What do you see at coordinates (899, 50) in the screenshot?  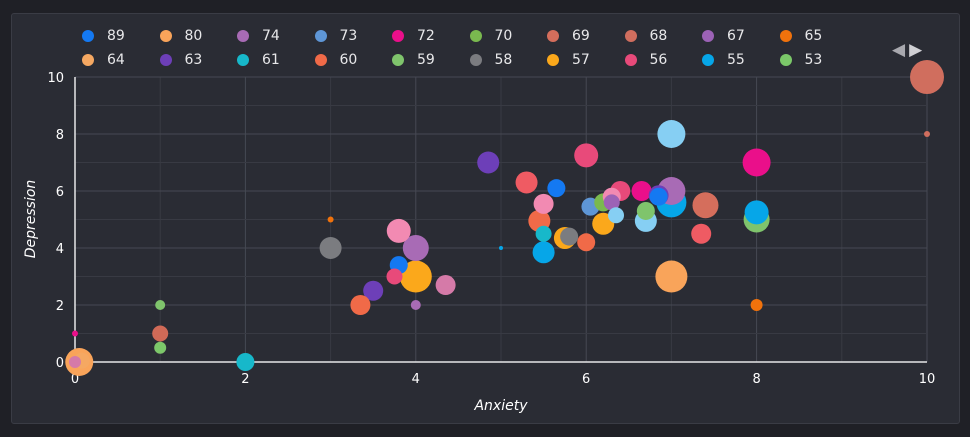 I see `legend-prev-button: ◀` at bounding box center [899, 50].